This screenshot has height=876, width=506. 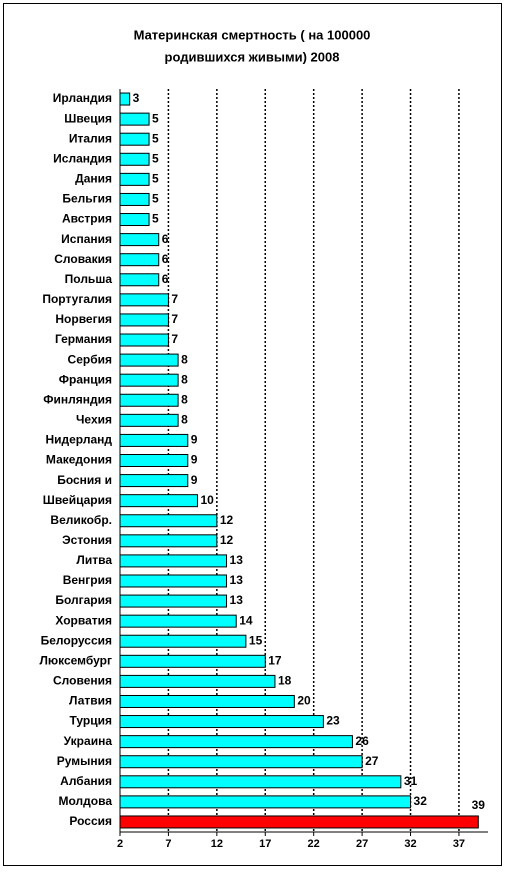 I want to click on y-tick-label: Швеция, so click(x=88, y=118).